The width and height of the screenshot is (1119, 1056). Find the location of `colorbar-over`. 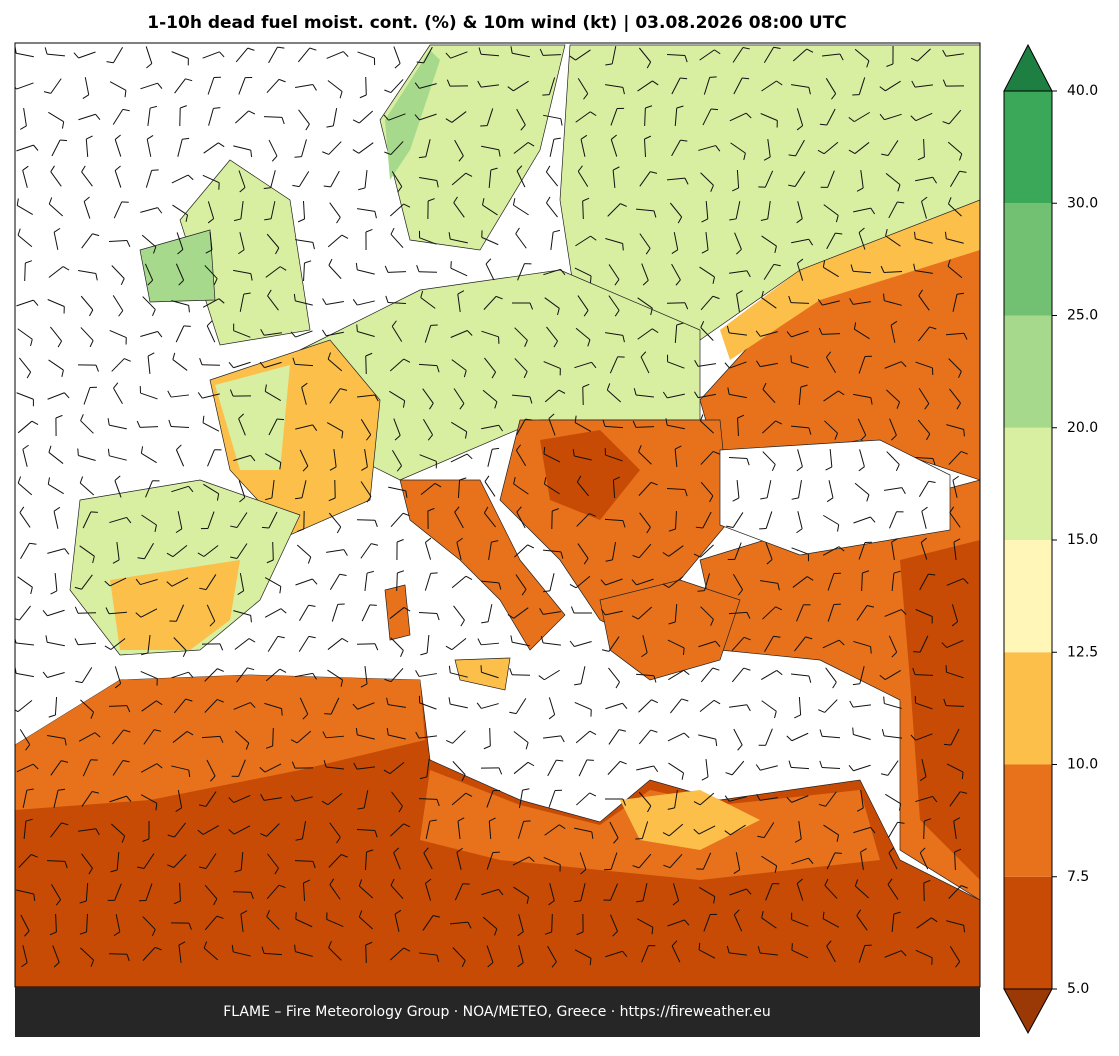

colorbar-over is located at coordinates (1028, 68).